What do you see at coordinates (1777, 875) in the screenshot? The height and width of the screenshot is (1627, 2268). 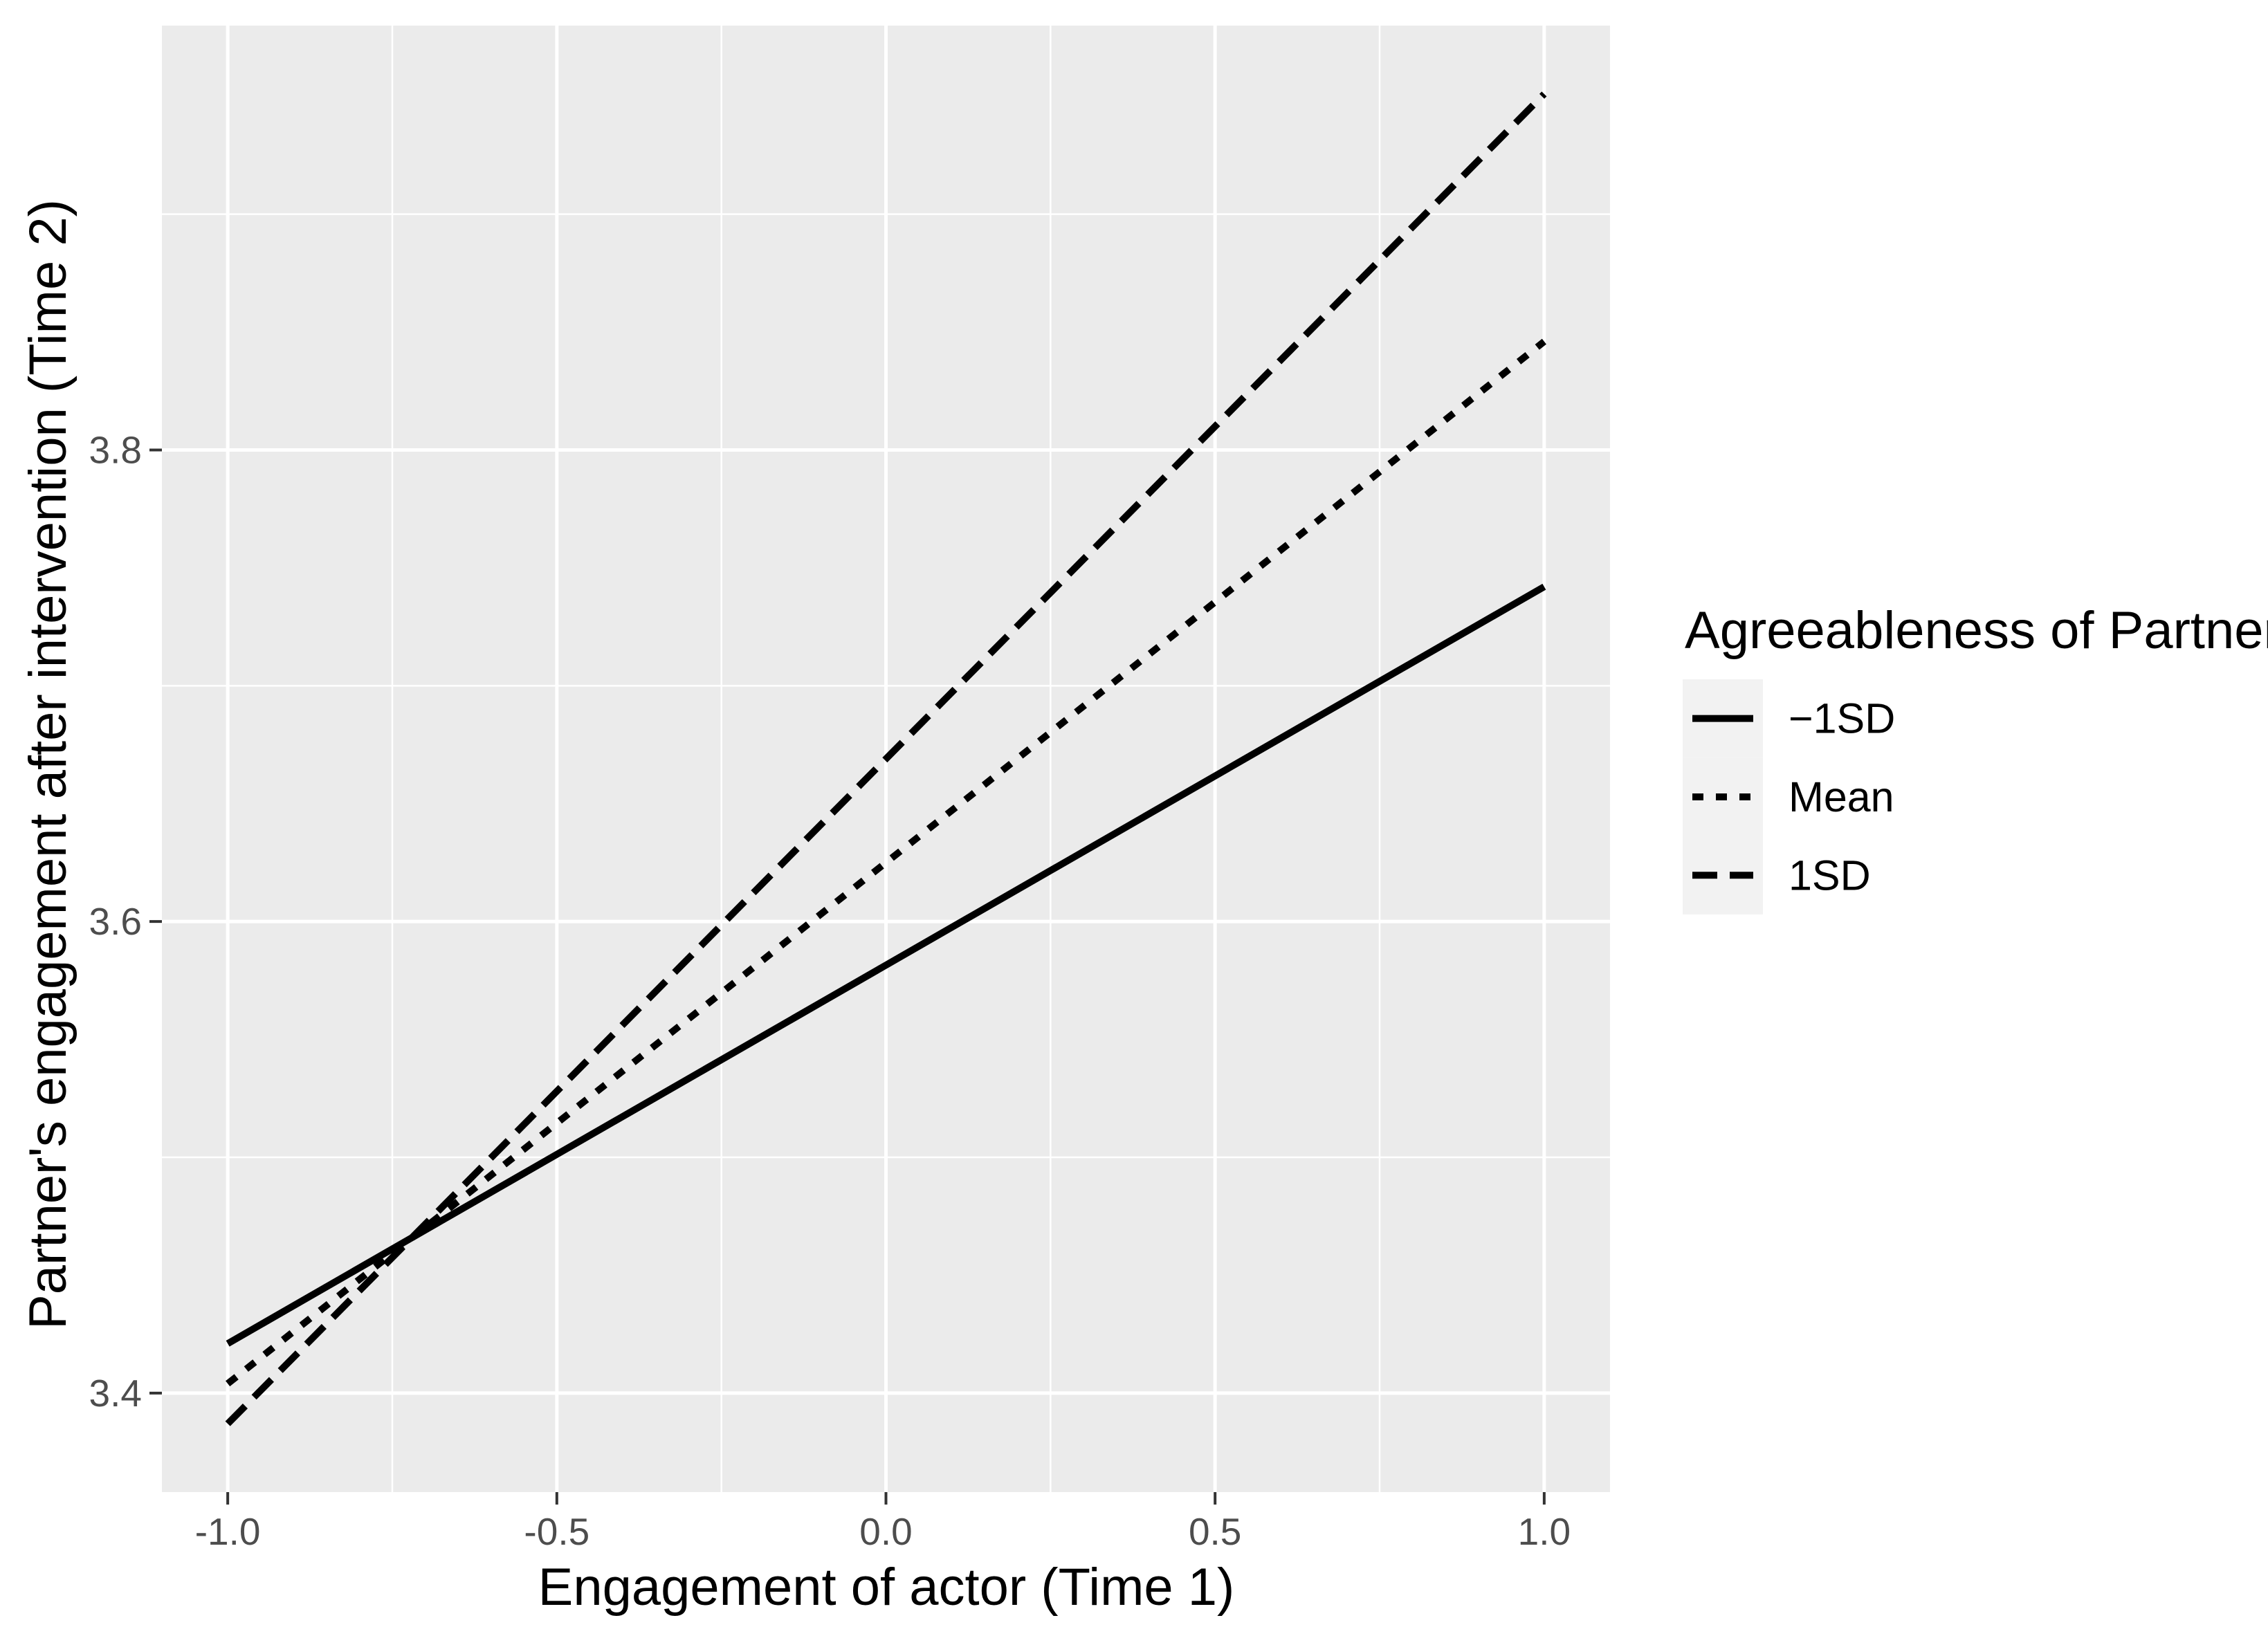 I see `legend-item-1sd: 1SD` at bounding box center [1777, 875].